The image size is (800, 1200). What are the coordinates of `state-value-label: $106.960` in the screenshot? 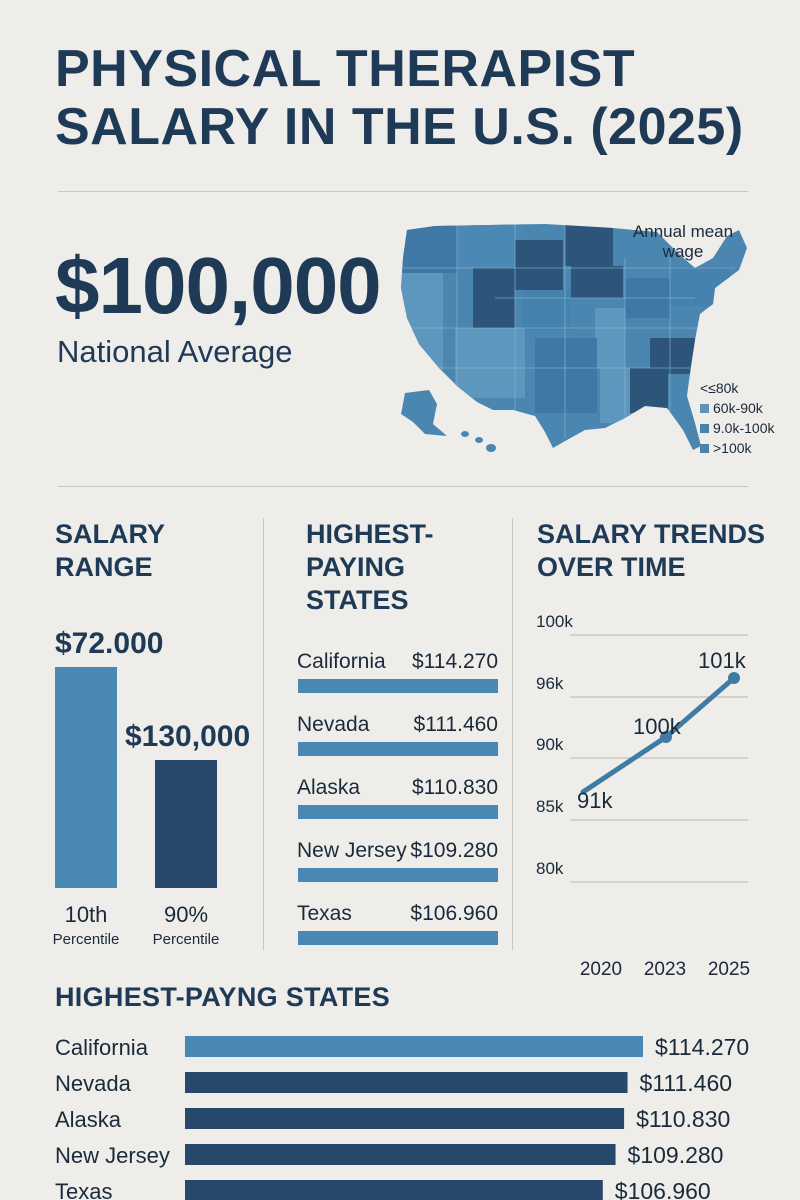 It's located at (454, 913).